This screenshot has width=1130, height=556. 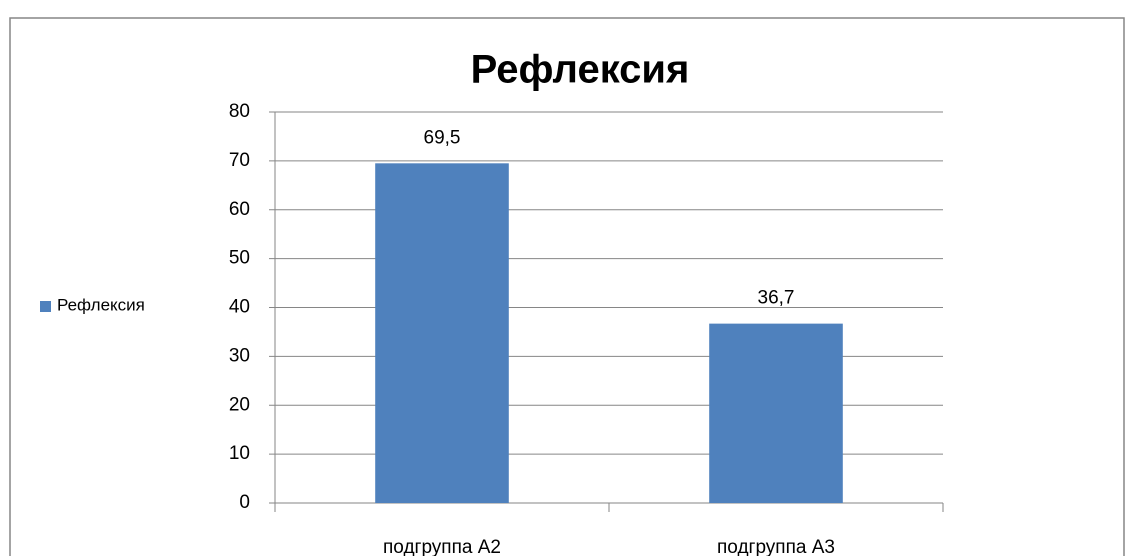 I want to click on x-tick-label: подгруппа А2, so click(x=442, y=546).